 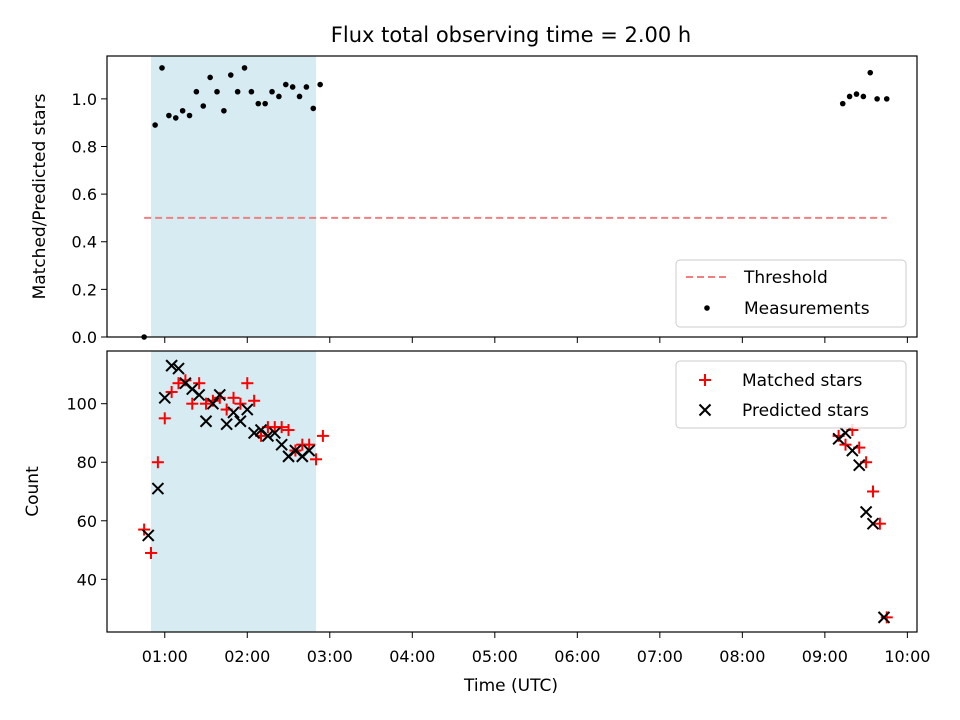 I want to click on x-axis-label: Time (UTC), so click(x=510, y=686).